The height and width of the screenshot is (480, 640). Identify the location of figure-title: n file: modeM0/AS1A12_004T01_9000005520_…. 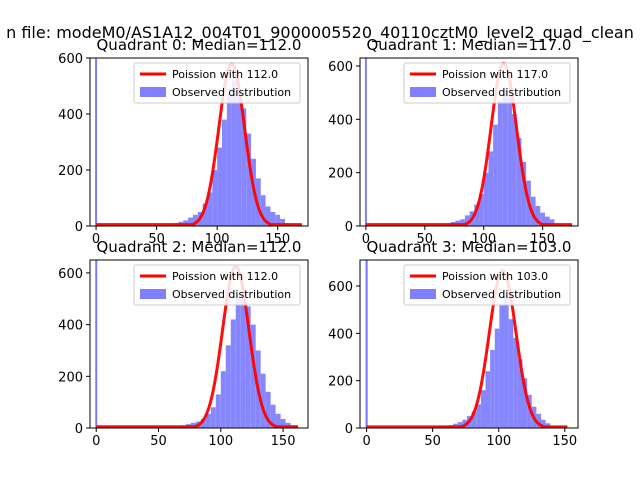
(320, 33).